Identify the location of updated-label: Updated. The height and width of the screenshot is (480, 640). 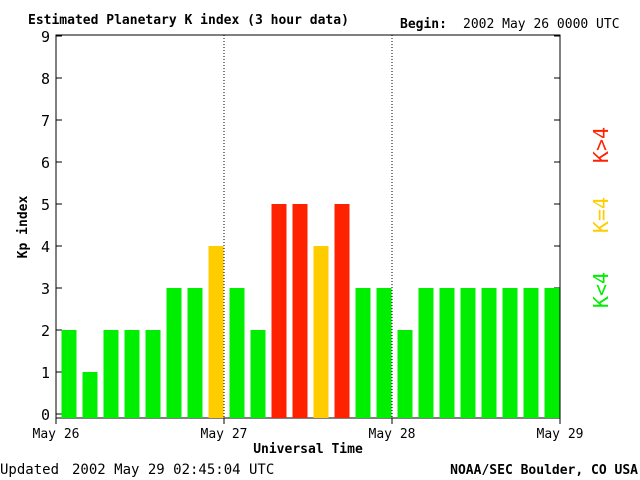
(29, 470).